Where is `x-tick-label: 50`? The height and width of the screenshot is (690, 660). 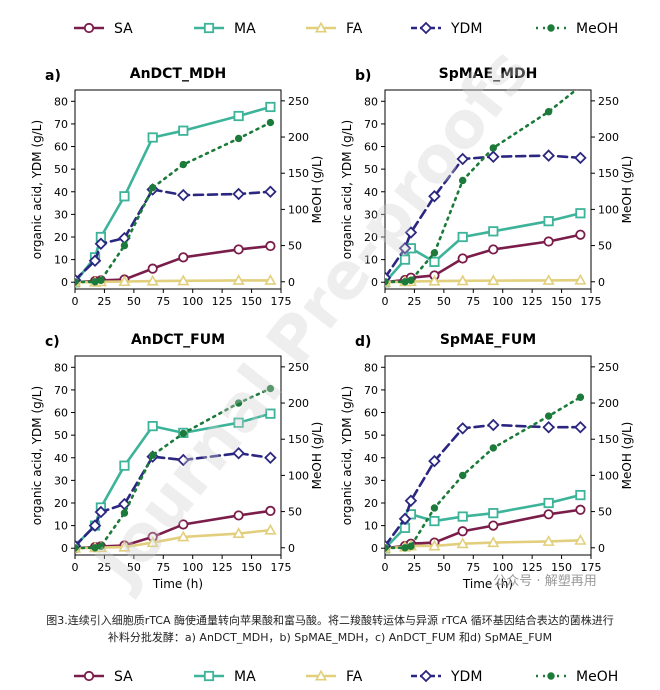 x-tick-label: 50 is located at coordinates (134, 567).